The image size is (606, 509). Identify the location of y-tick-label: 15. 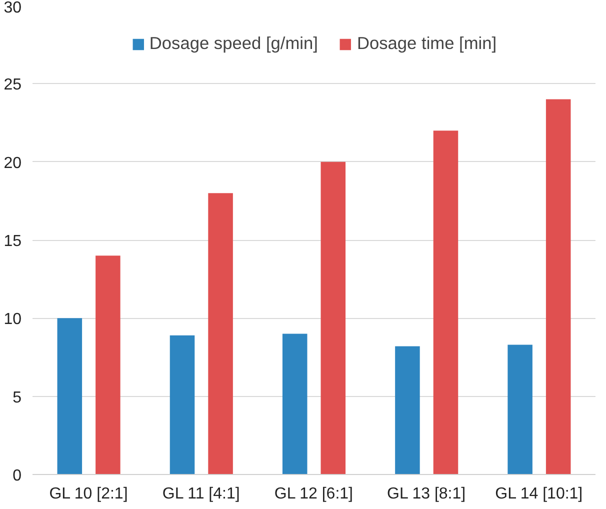
(13, 241).